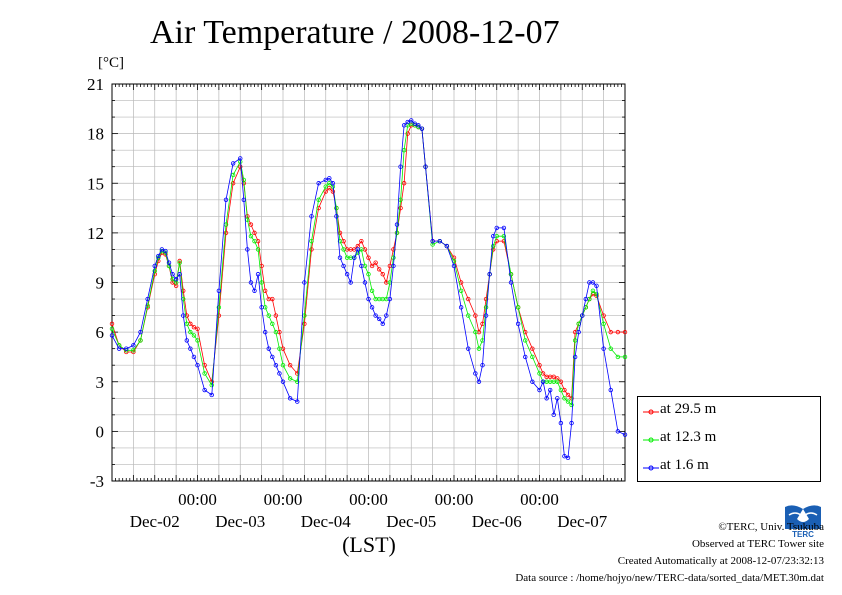 The image size is (842, 595). Describe the element at coordinates (100, 431) in the screenshot. I see `y-tick-label: 0` at that location.